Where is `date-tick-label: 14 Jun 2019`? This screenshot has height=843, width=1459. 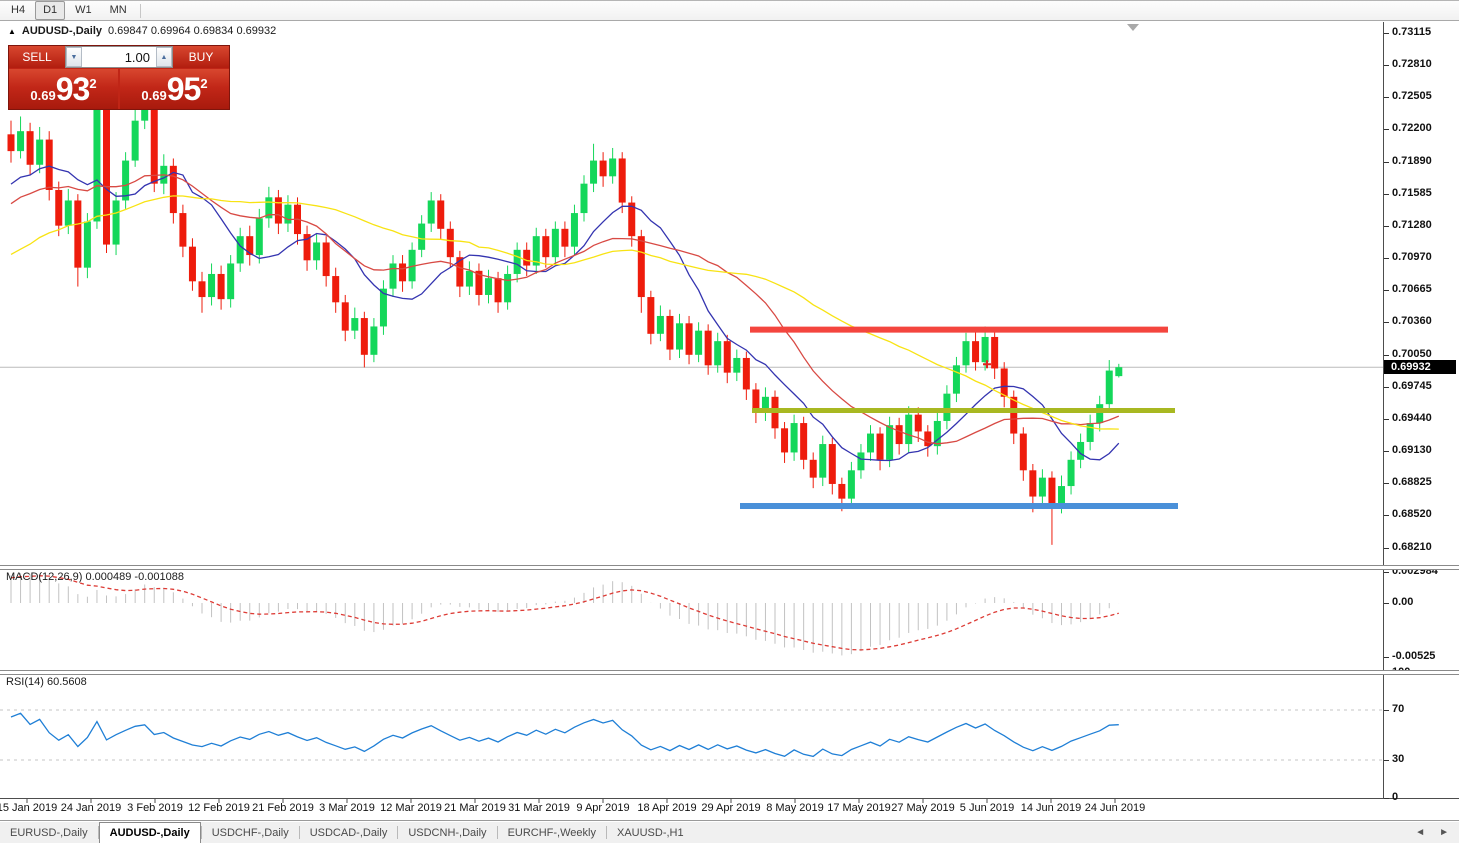
date-tick-label: 14 Jun 2019 is located at coordinates (1051, 808).